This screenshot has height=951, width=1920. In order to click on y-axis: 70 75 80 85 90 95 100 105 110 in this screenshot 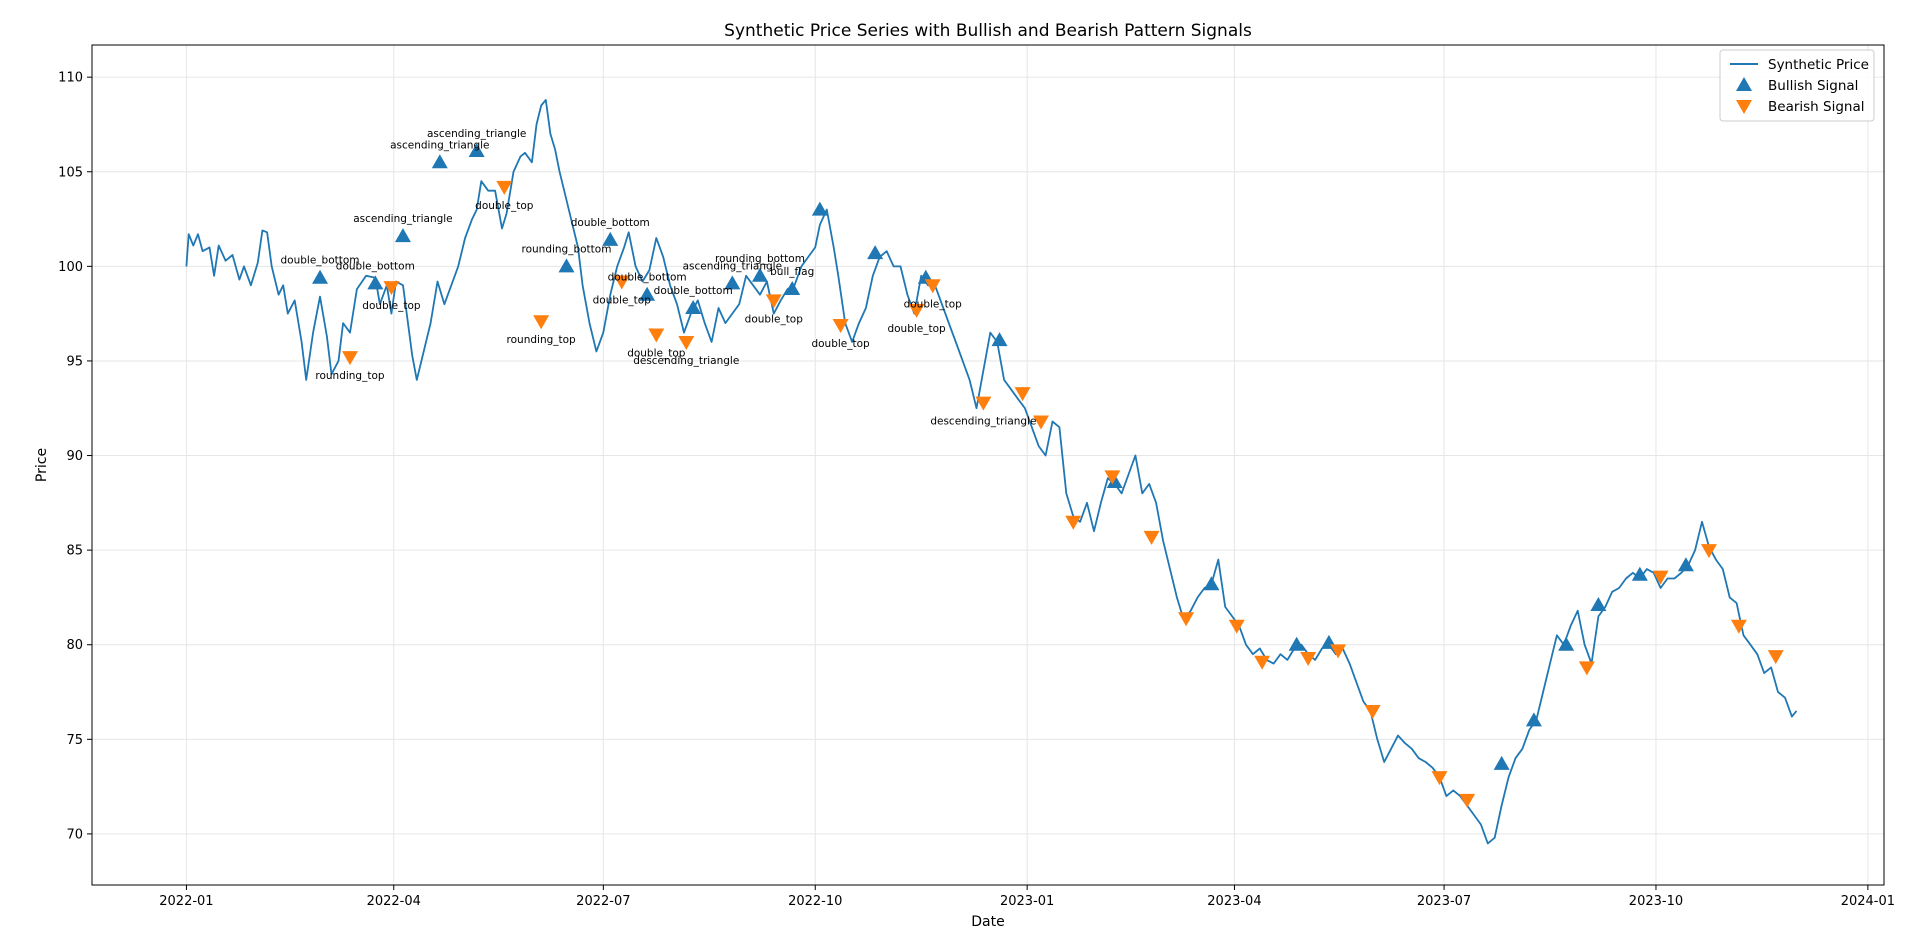, I will do `click(75, 456)`.